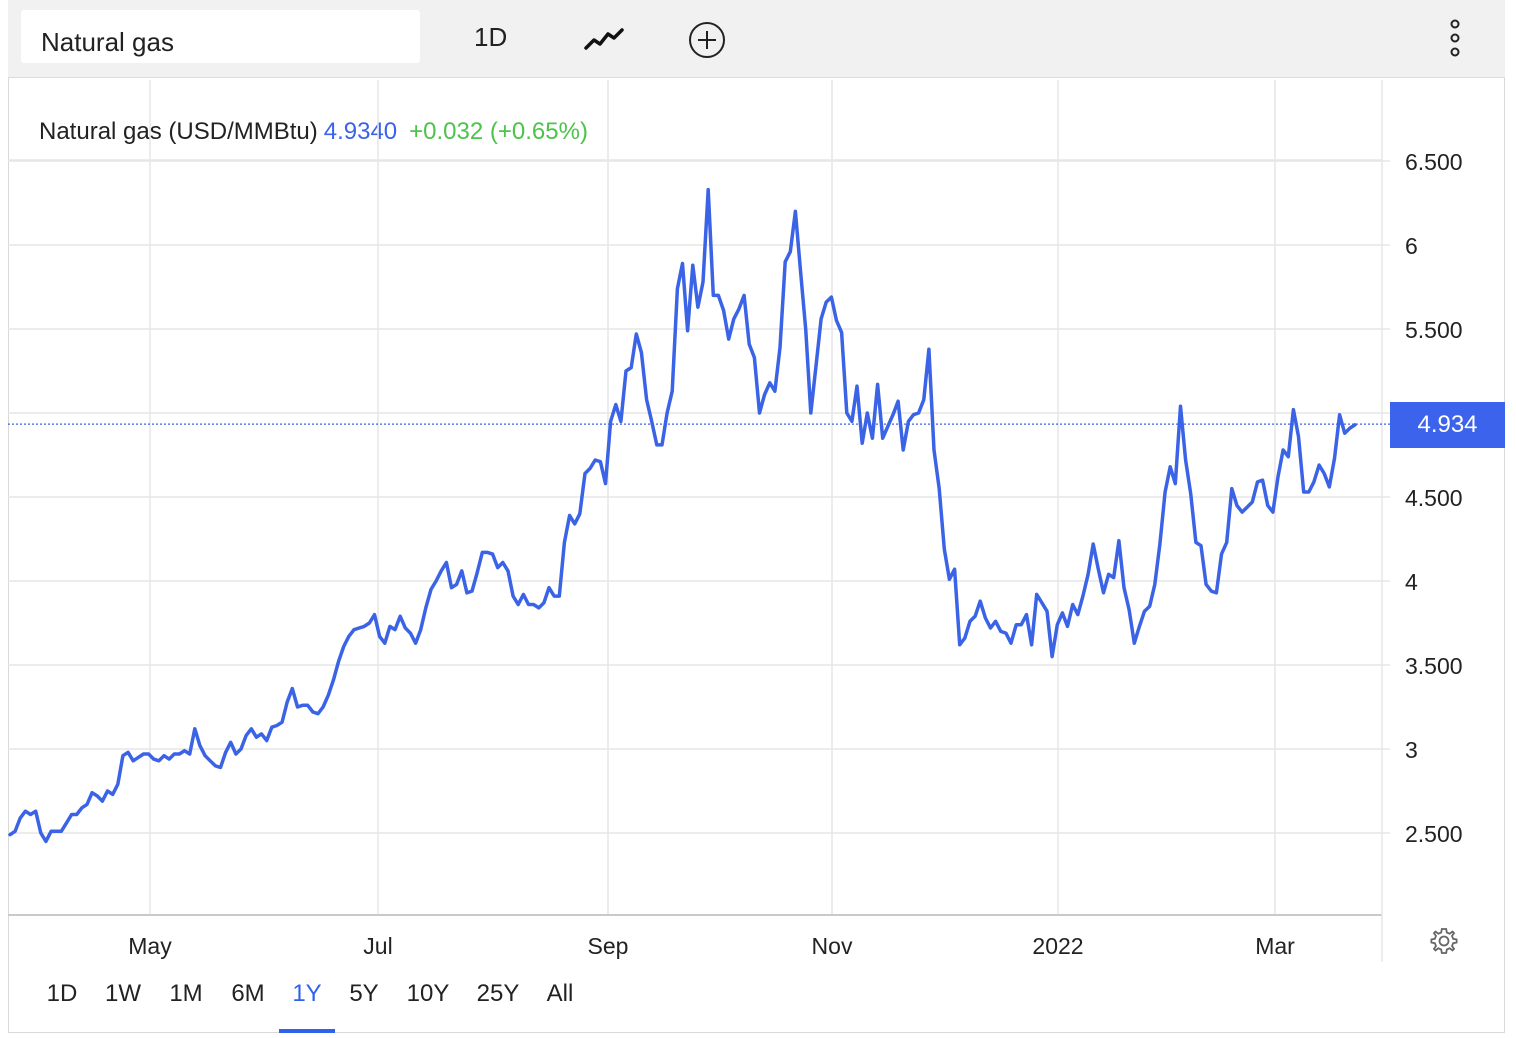  What do you see at coordinates (62, 993) in the screenshot?
I see `range-button-1d: 1D` at bounding box center [62, 993].